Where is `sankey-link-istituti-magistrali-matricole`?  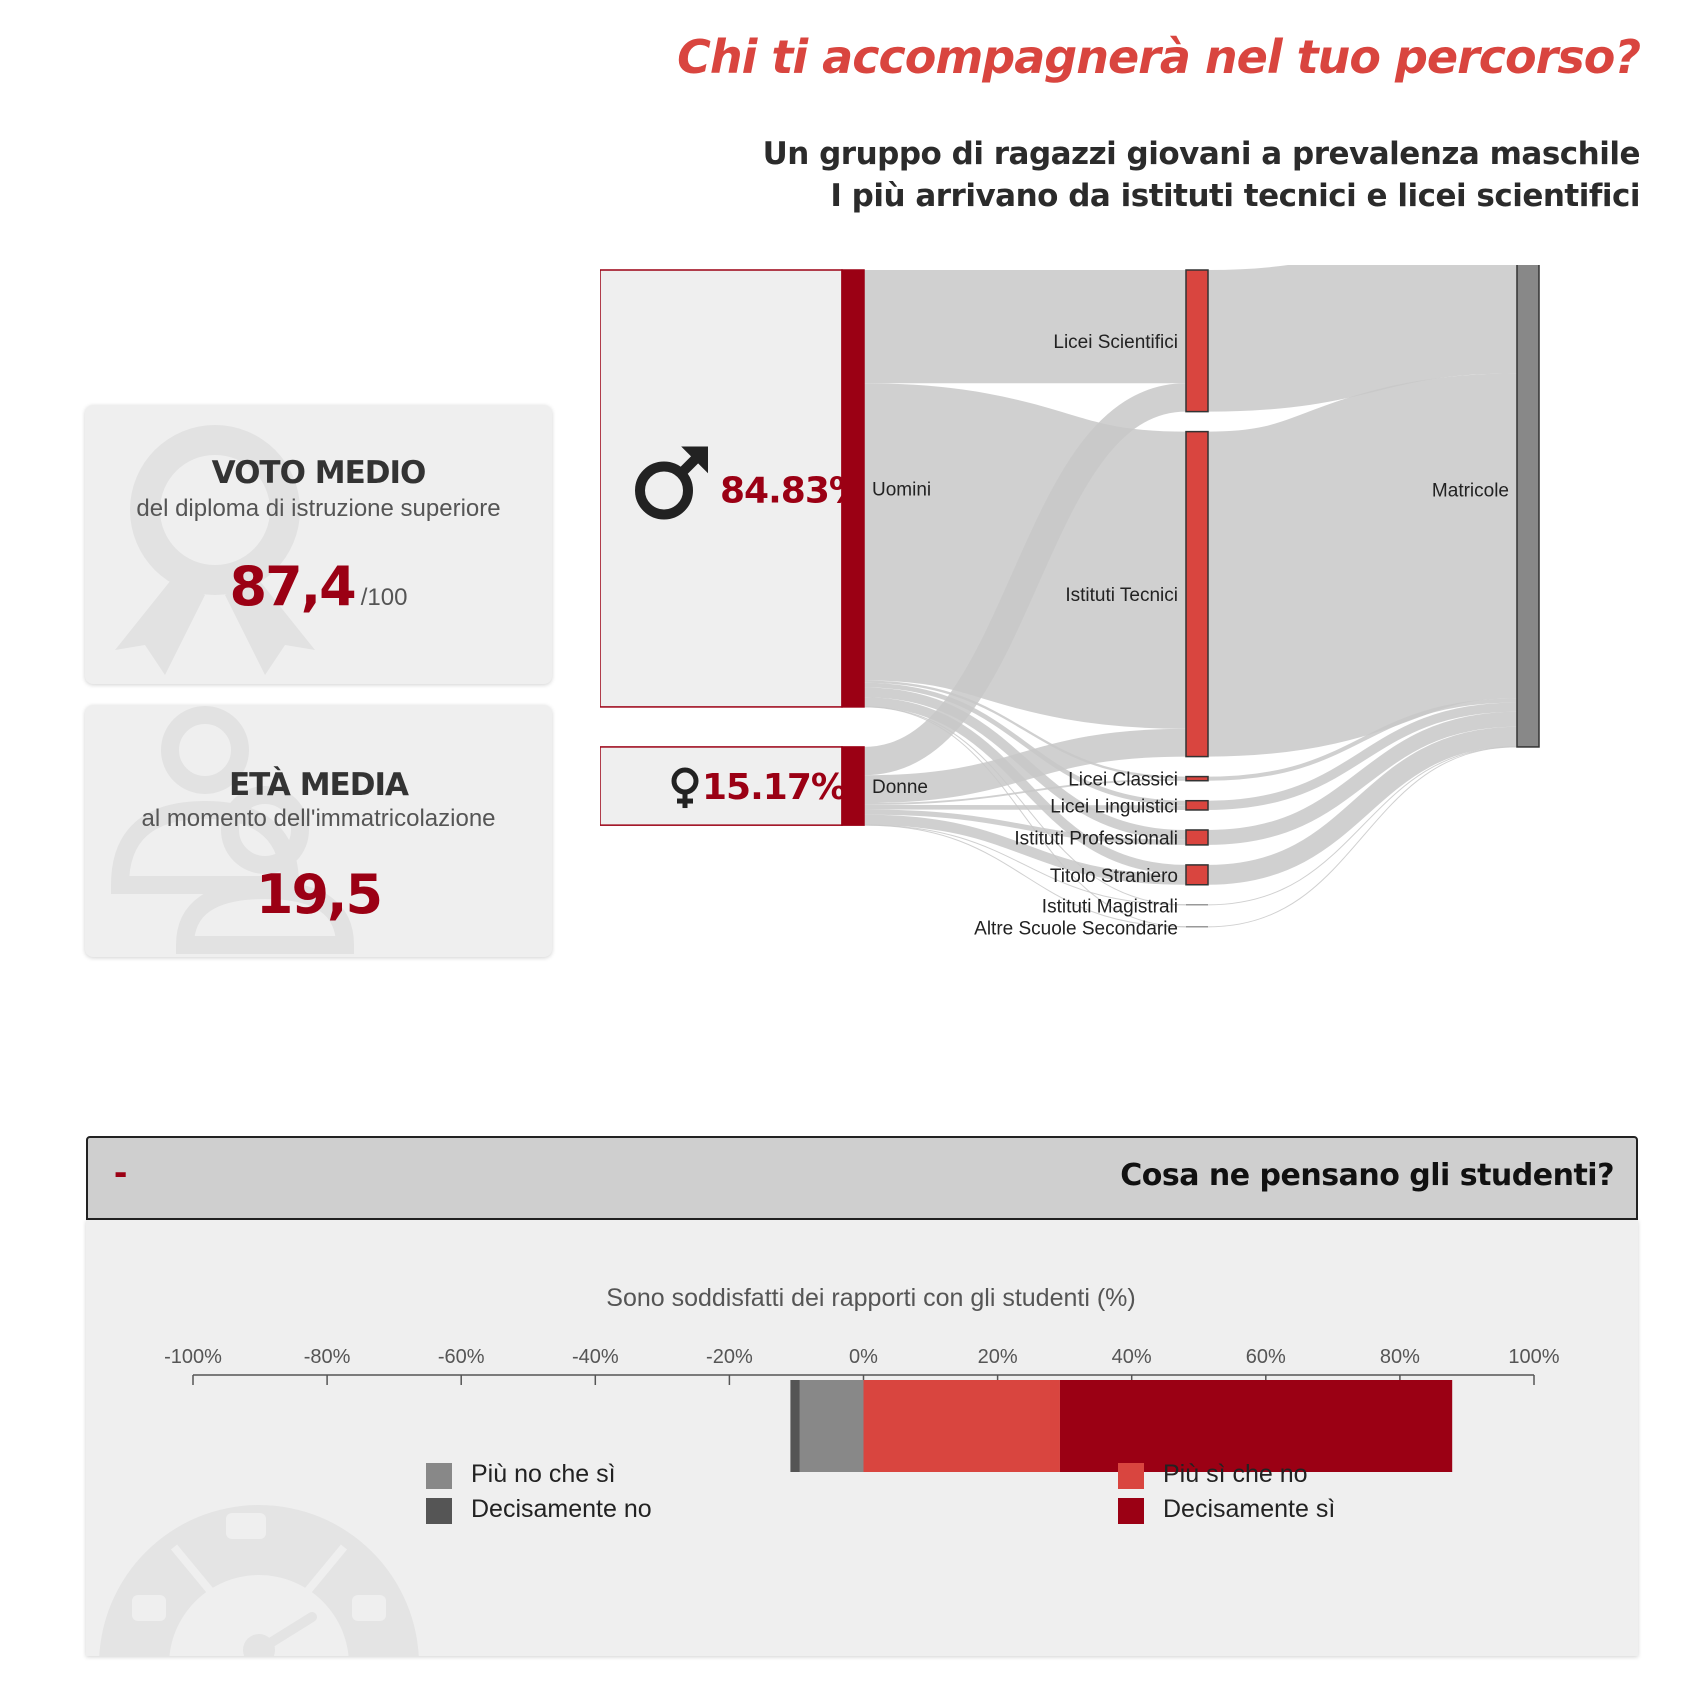 sankey-link-istituti-magistrali-matricole is located at coordinates (1362, 826).